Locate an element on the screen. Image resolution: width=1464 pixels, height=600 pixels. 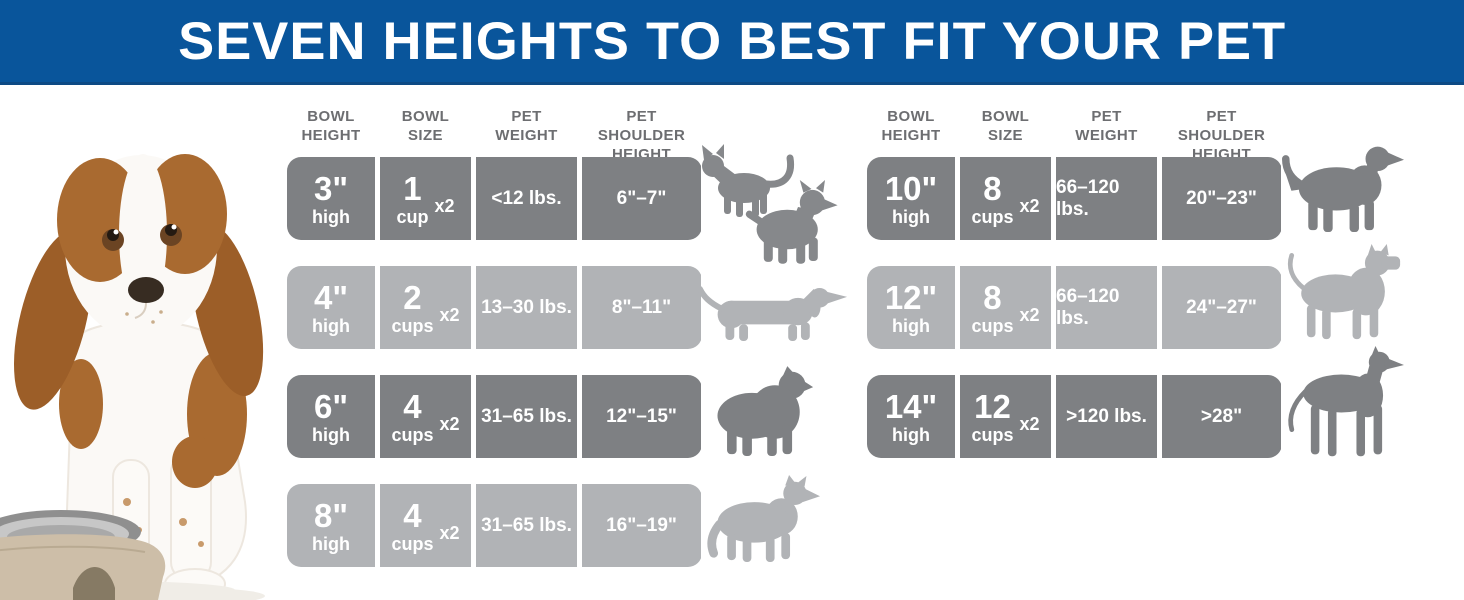
bowl-height-cell: 12" high is located at coordinates (911, 307).